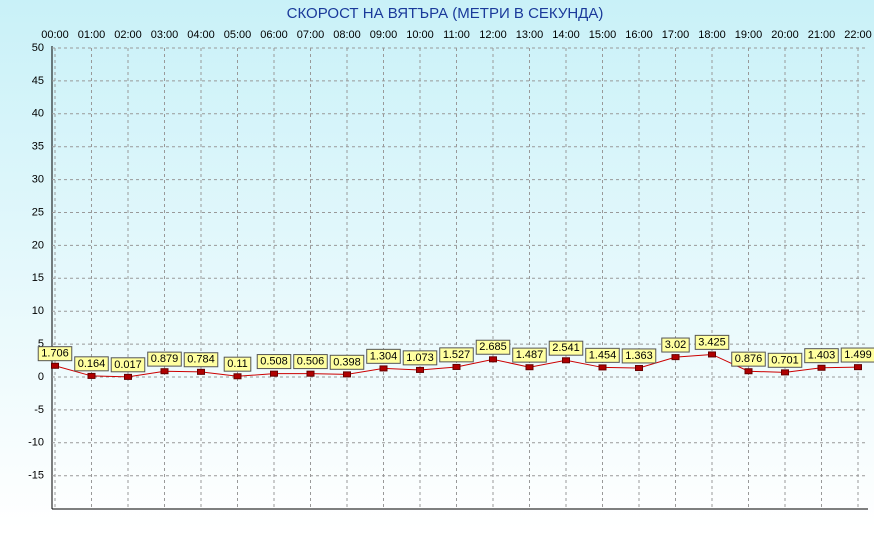  Describe the element at coordinates (384, 35) in the screenshot. I see `x-tick-label: 09:00` at that location.